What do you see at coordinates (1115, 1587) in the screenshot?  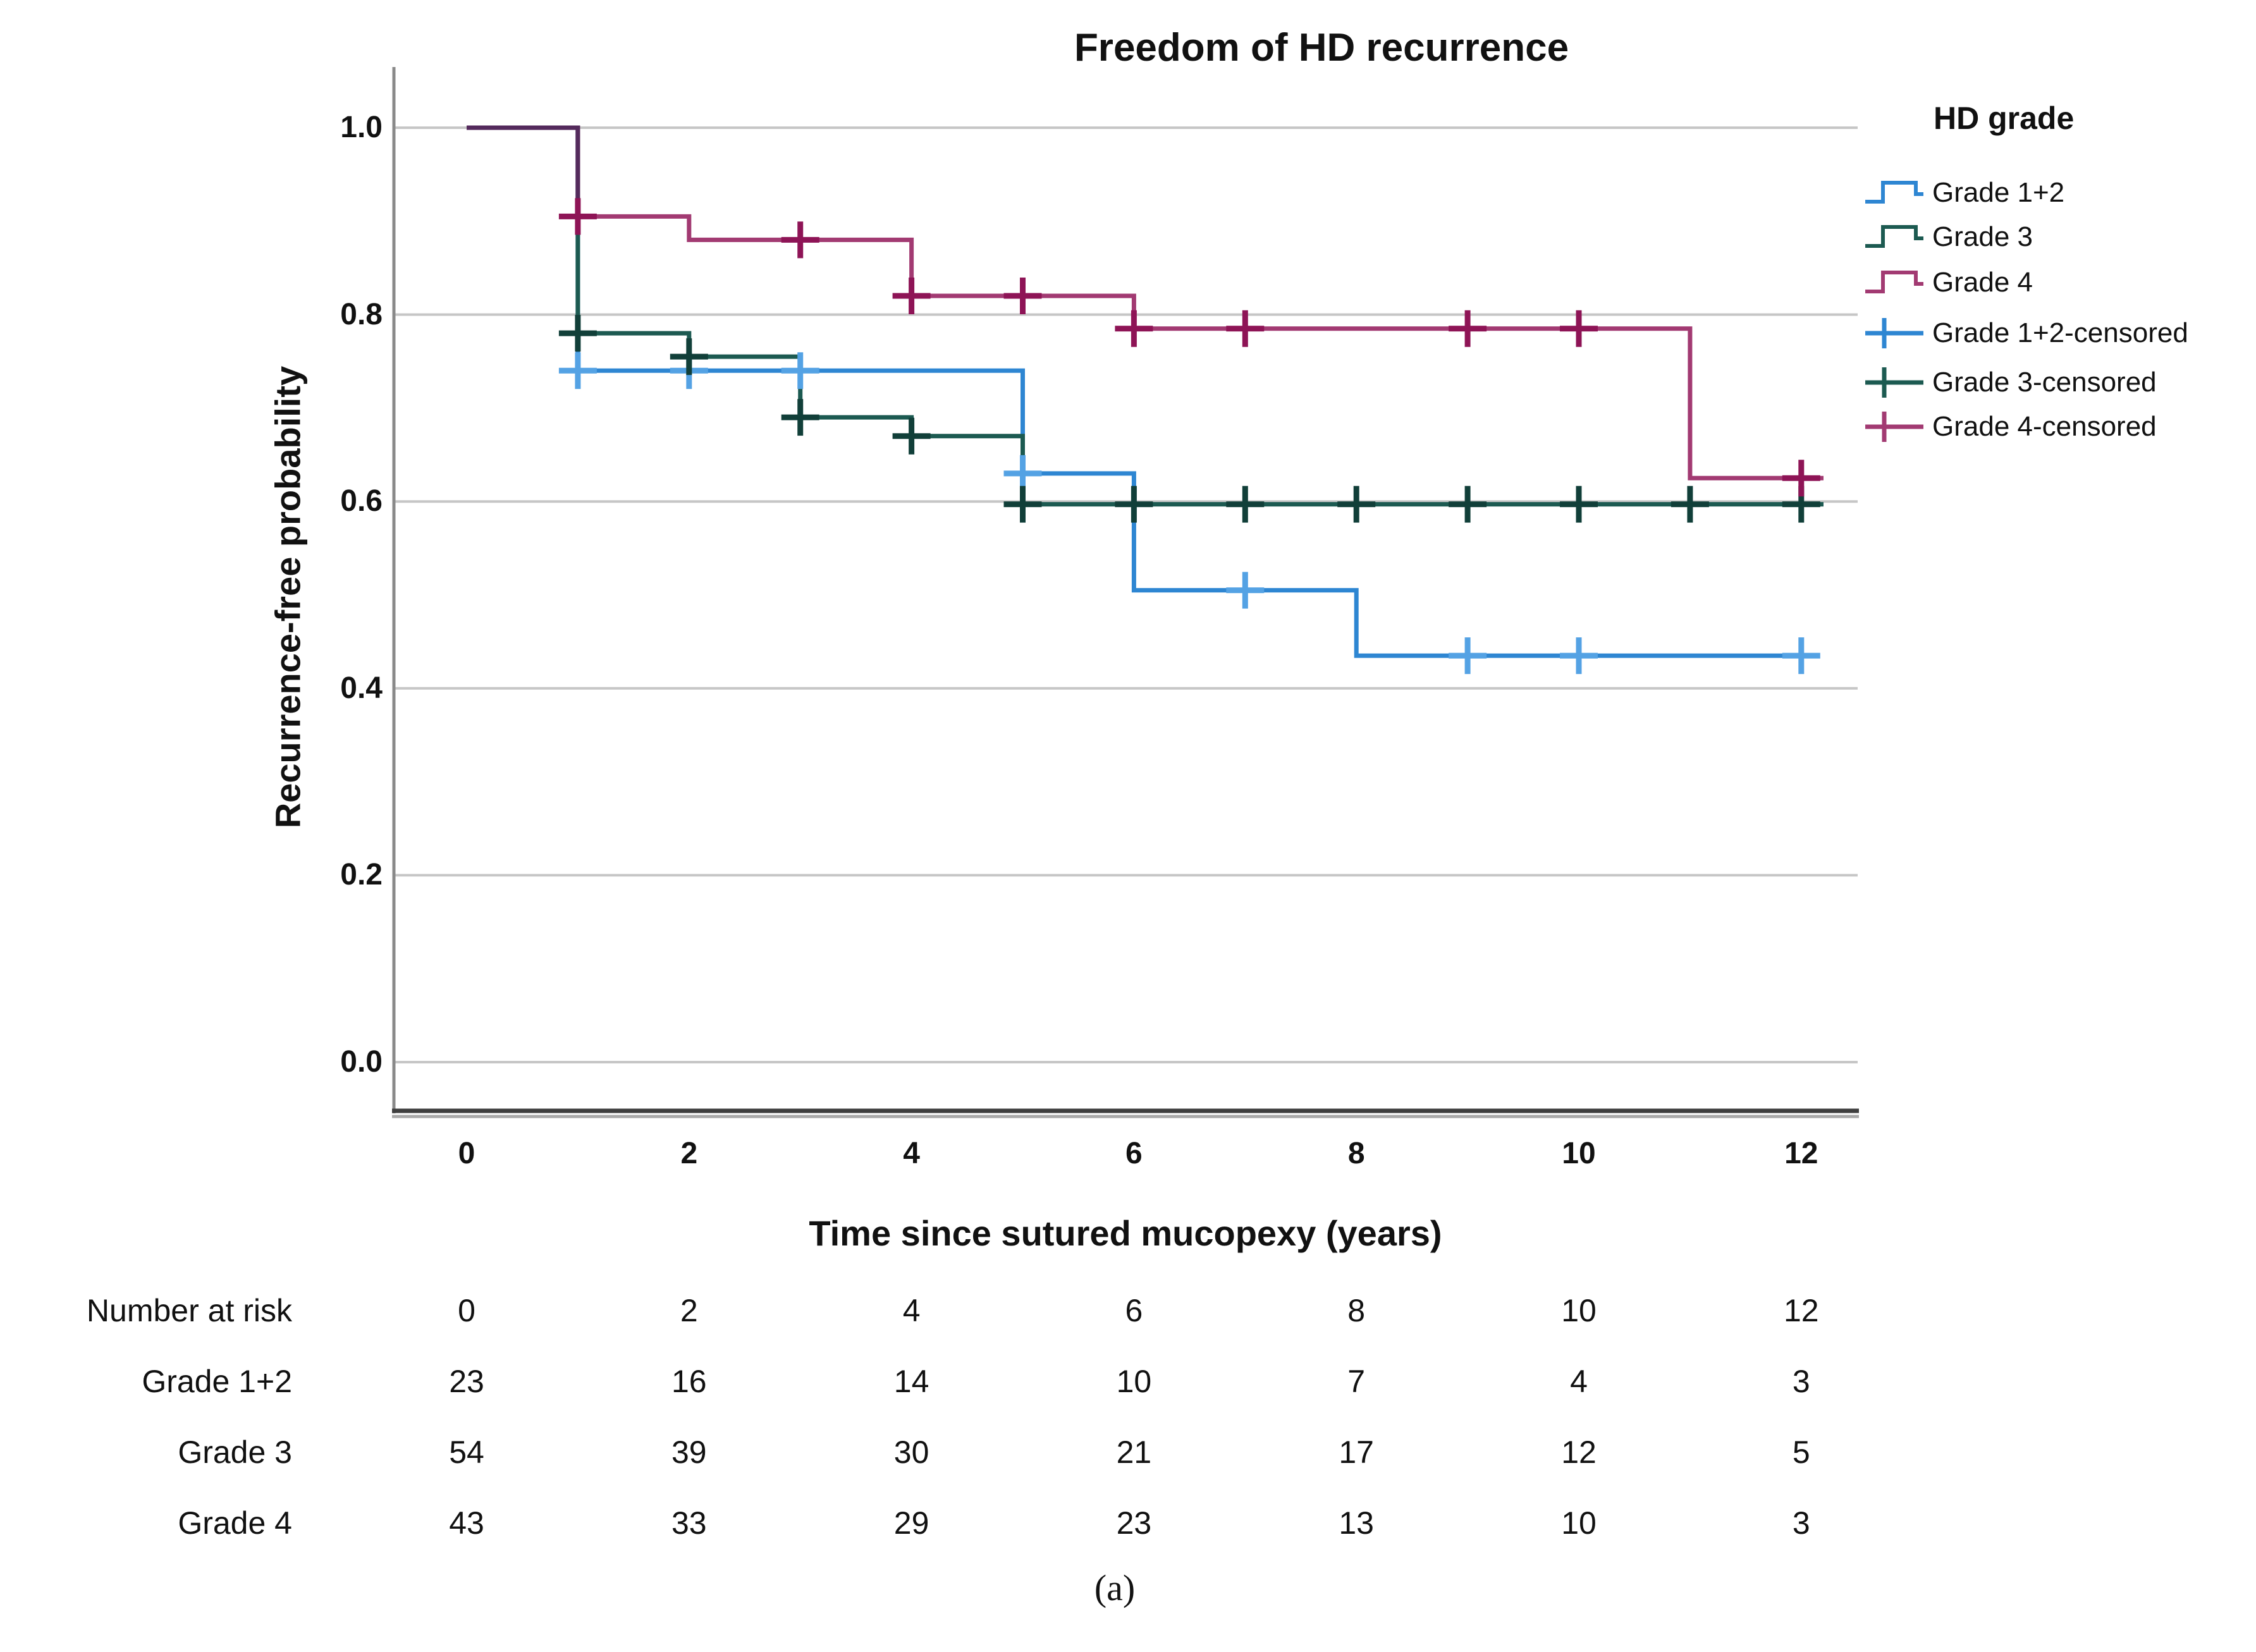 I see `figure-caption: (a)` at bounding box center [1115, 1587].